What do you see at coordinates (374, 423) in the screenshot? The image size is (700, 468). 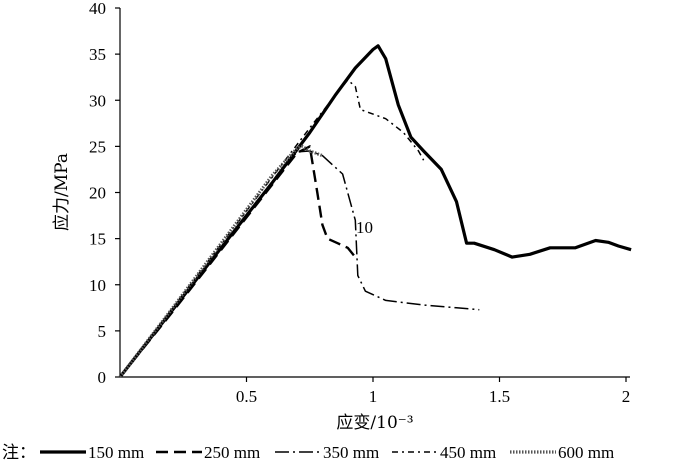 I see `x-axis-title: 应变/10⁻³` at bounding box center [374, 423].